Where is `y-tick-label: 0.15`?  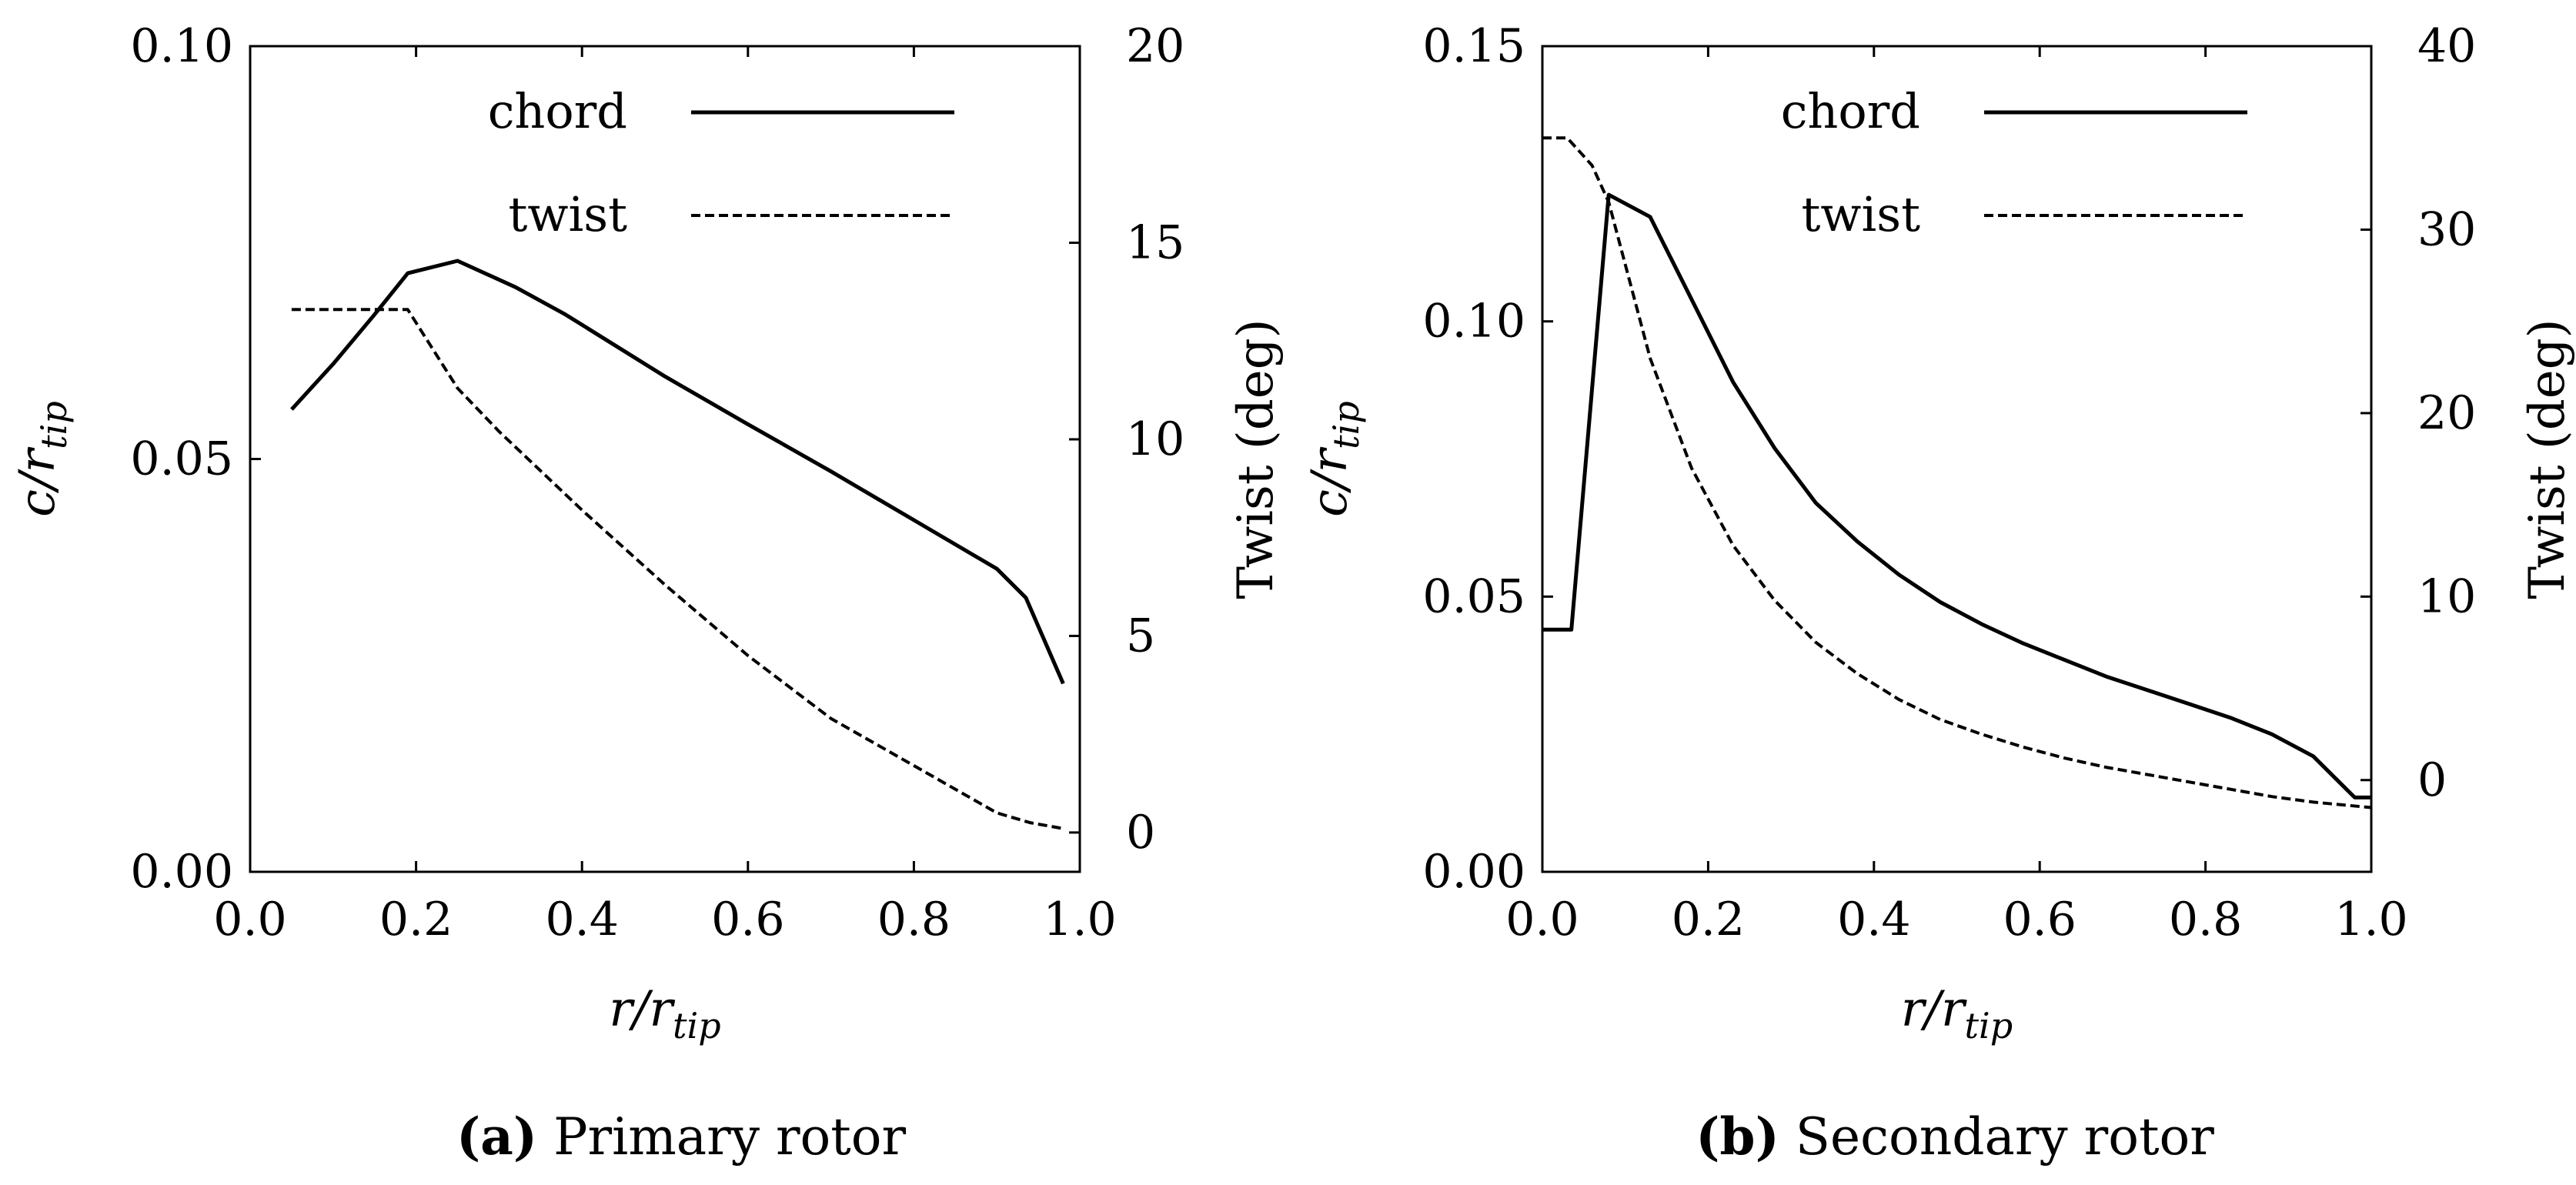
y-tick-label: 0.15 is located at coordinates (1473, 46).